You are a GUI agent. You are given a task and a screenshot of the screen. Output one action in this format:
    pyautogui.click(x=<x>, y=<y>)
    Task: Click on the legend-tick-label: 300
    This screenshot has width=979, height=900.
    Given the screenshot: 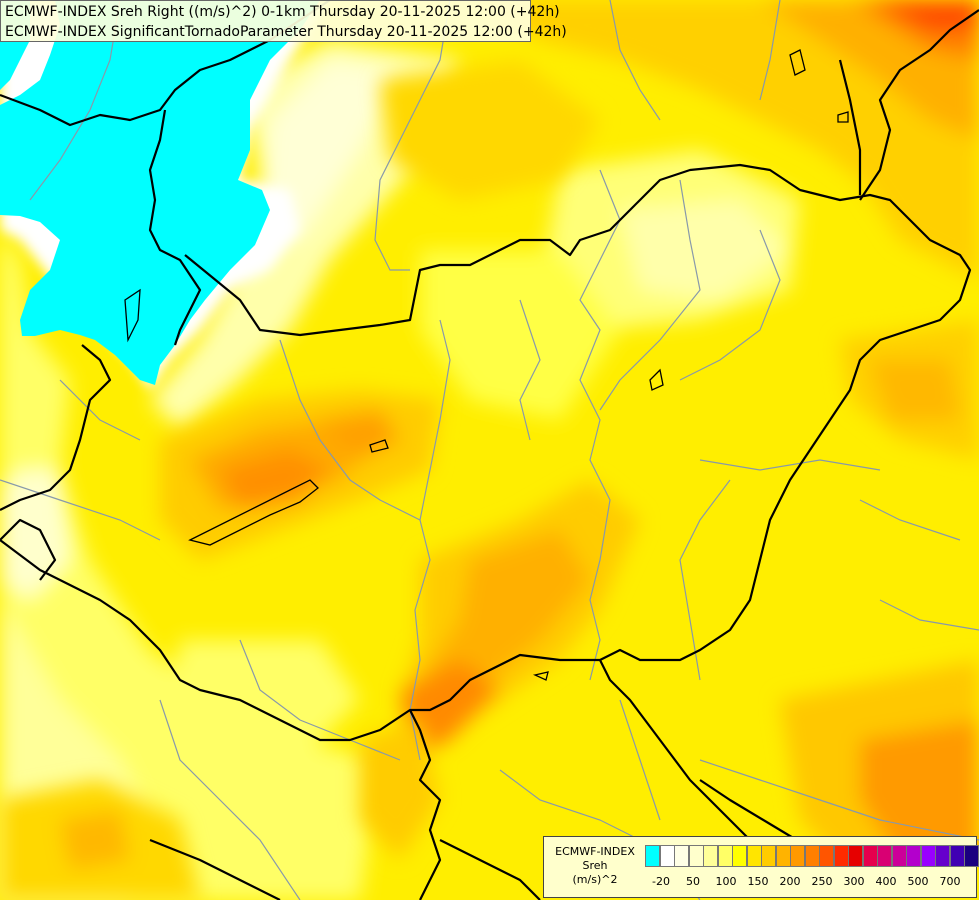 What is the action you would take?
    pyautogui.click(x=854, y=881)
    